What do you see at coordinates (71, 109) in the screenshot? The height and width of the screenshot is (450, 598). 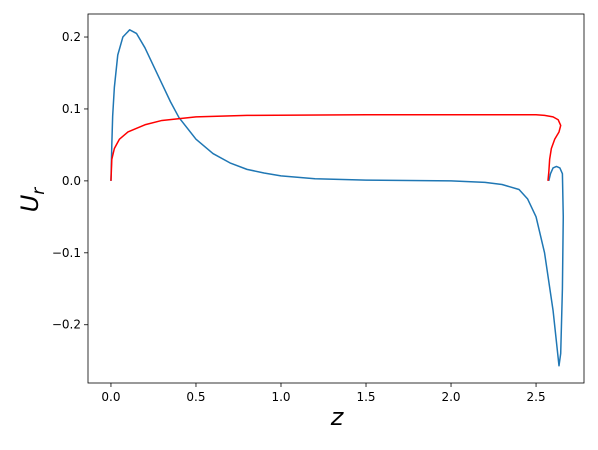 I see `y-tick-label: 0.1` at bounding box center [71, 109].